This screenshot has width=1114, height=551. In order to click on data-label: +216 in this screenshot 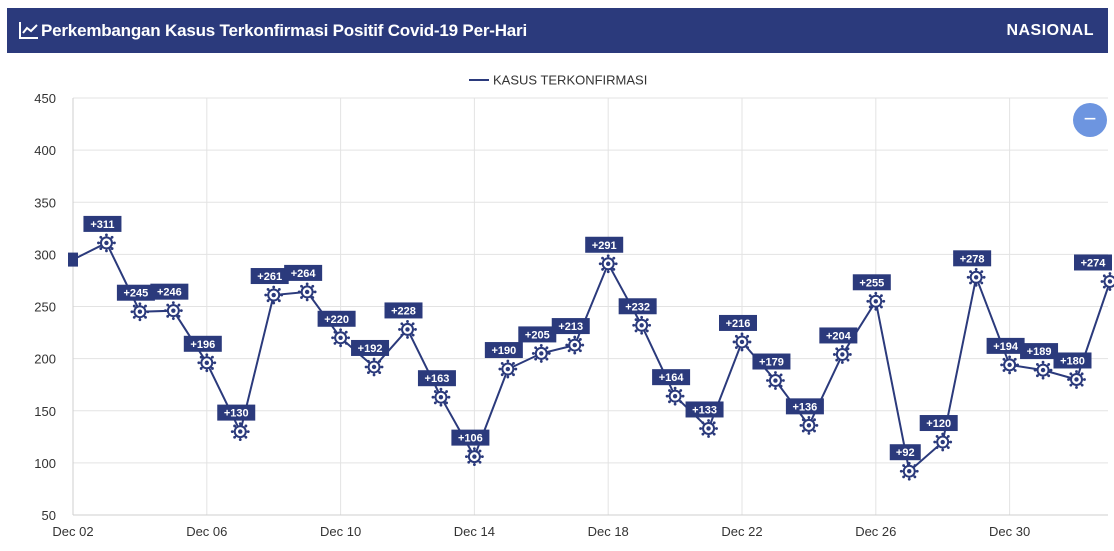, I will do `click(738, 324)`.